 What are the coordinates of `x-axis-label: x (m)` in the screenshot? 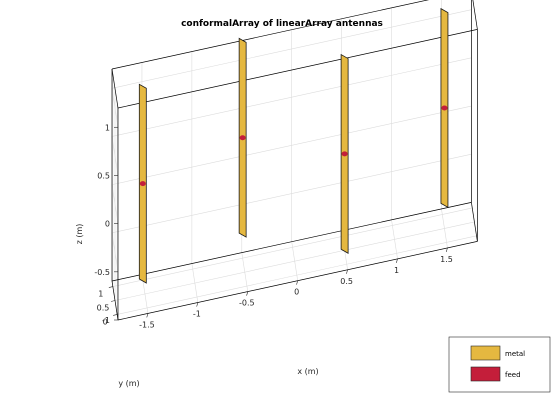 It's located at (307, 371).